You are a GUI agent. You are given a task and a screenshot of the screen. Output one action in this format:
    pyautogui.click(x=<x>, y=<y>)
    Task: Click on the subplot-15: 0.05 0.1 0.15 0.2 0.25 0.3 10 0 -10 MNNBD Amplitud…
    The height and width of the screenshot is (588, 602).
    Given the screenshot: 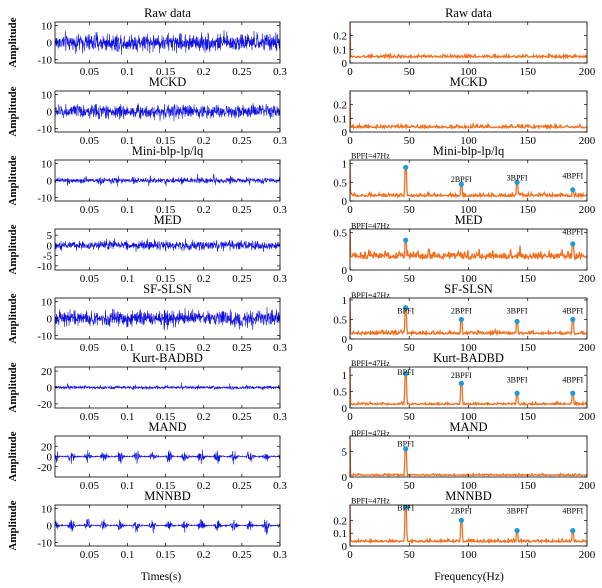 What is the action you would take?
    pyautogui.click(x=147, y=525)
    